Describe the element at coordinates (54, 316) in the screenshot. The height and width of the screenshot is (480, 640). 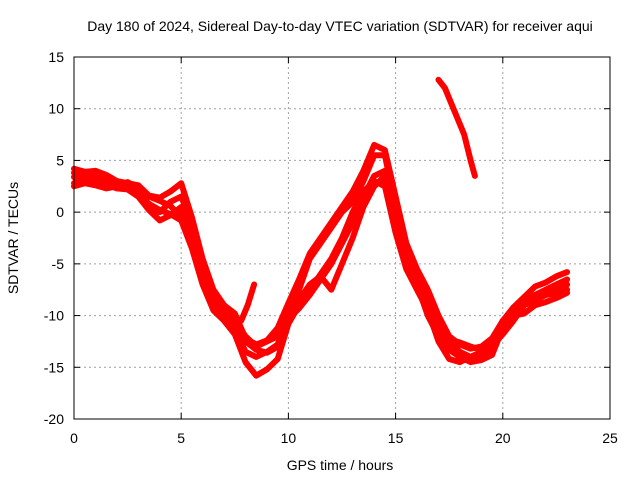
I see `y-tick-label: -10` at that location.